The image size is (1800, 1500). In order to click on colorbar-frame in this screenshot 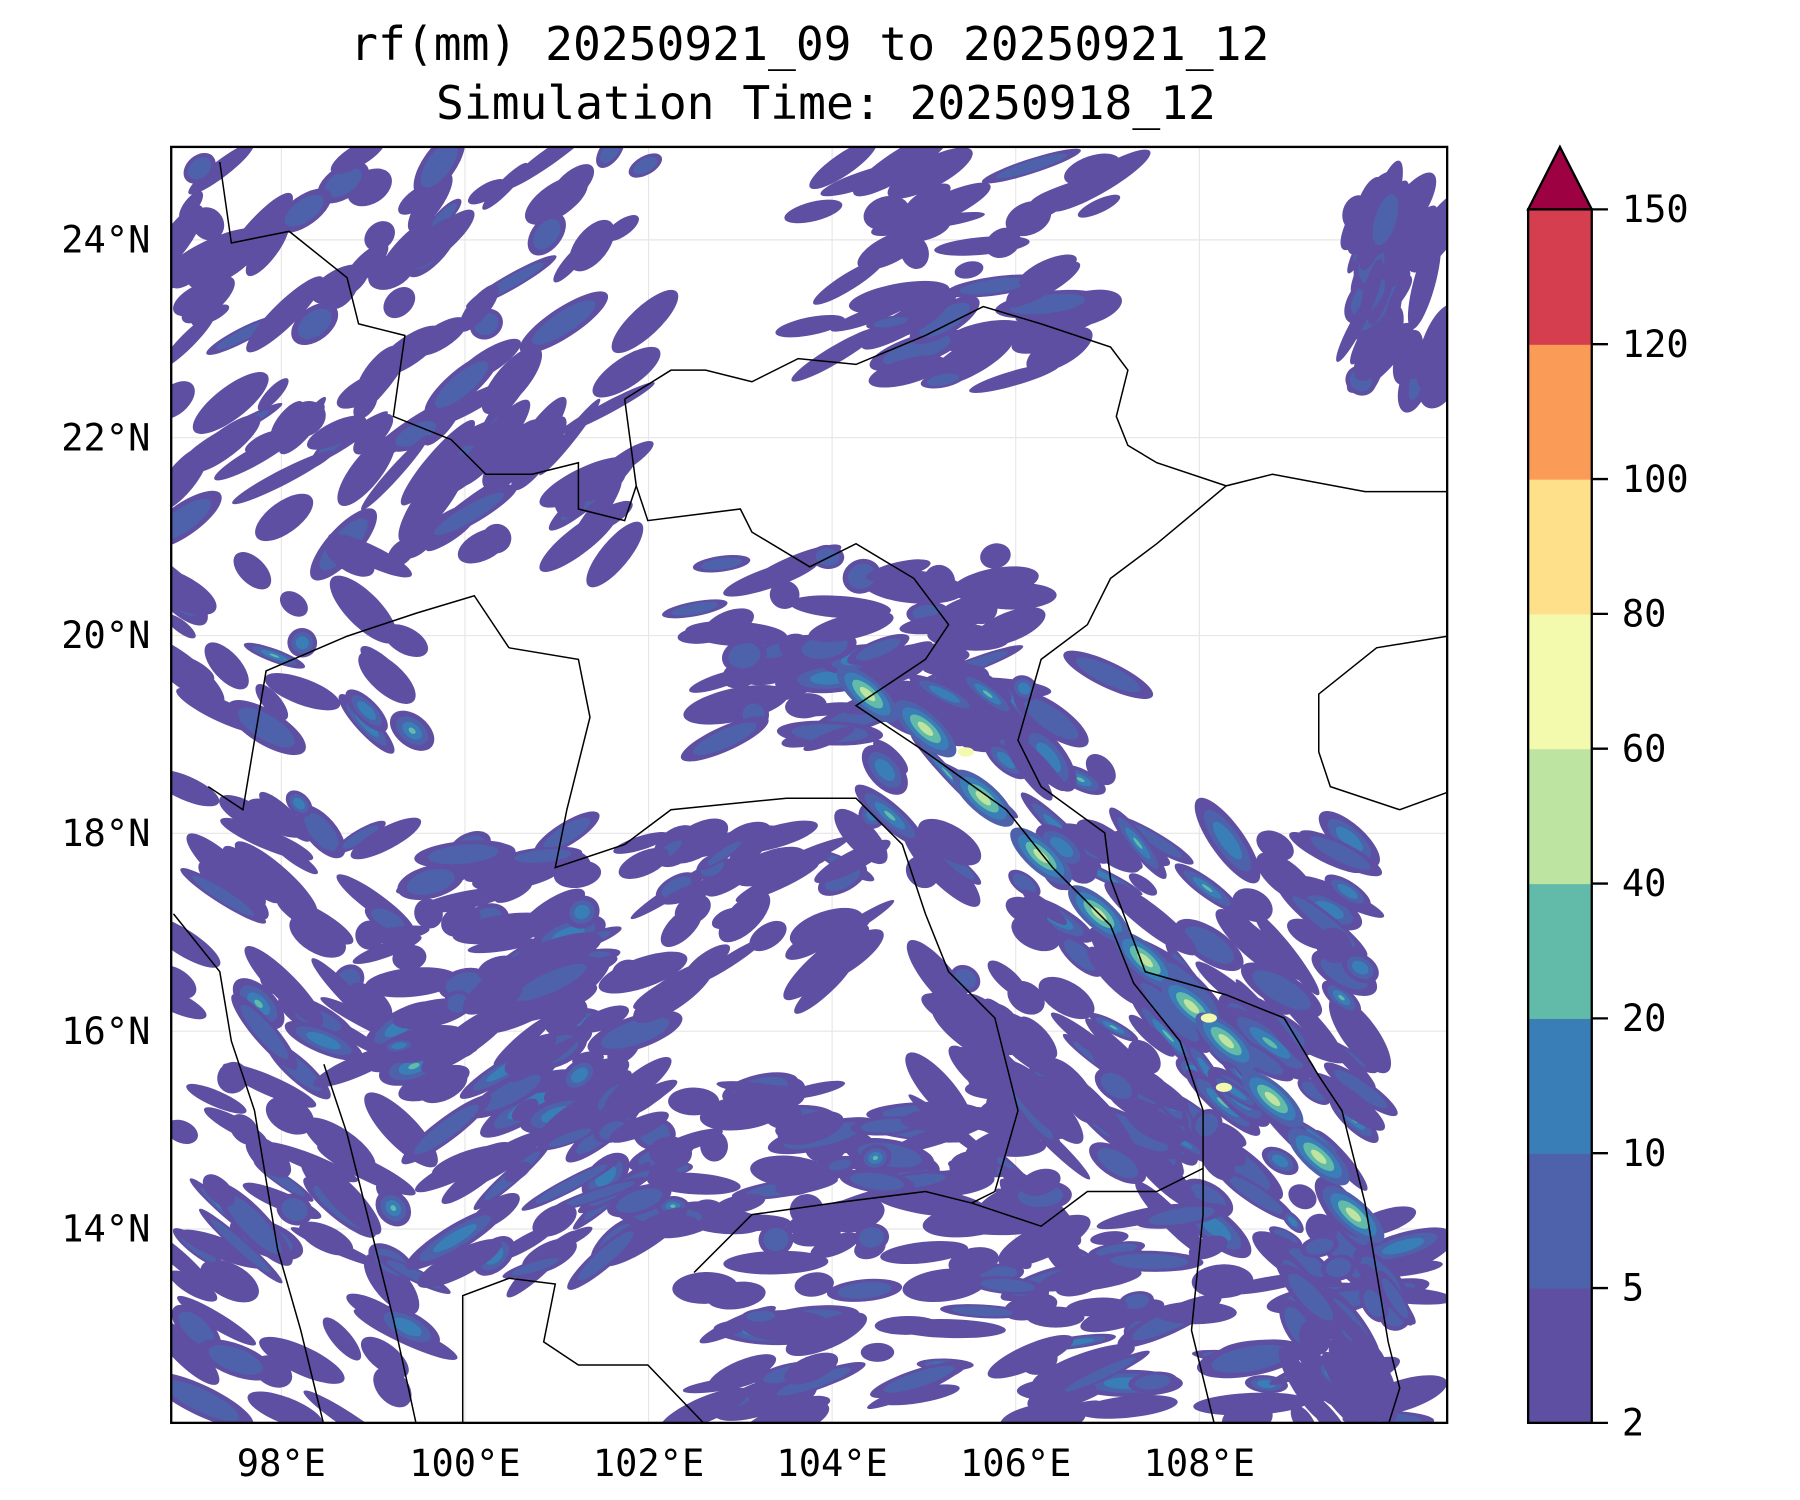, I will do `click(1559, 816)`.